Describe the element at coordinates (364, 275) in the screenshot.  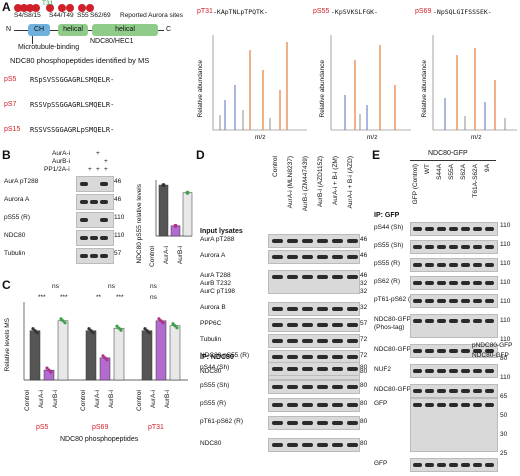
I see `d-mw-2: 46` at that location.